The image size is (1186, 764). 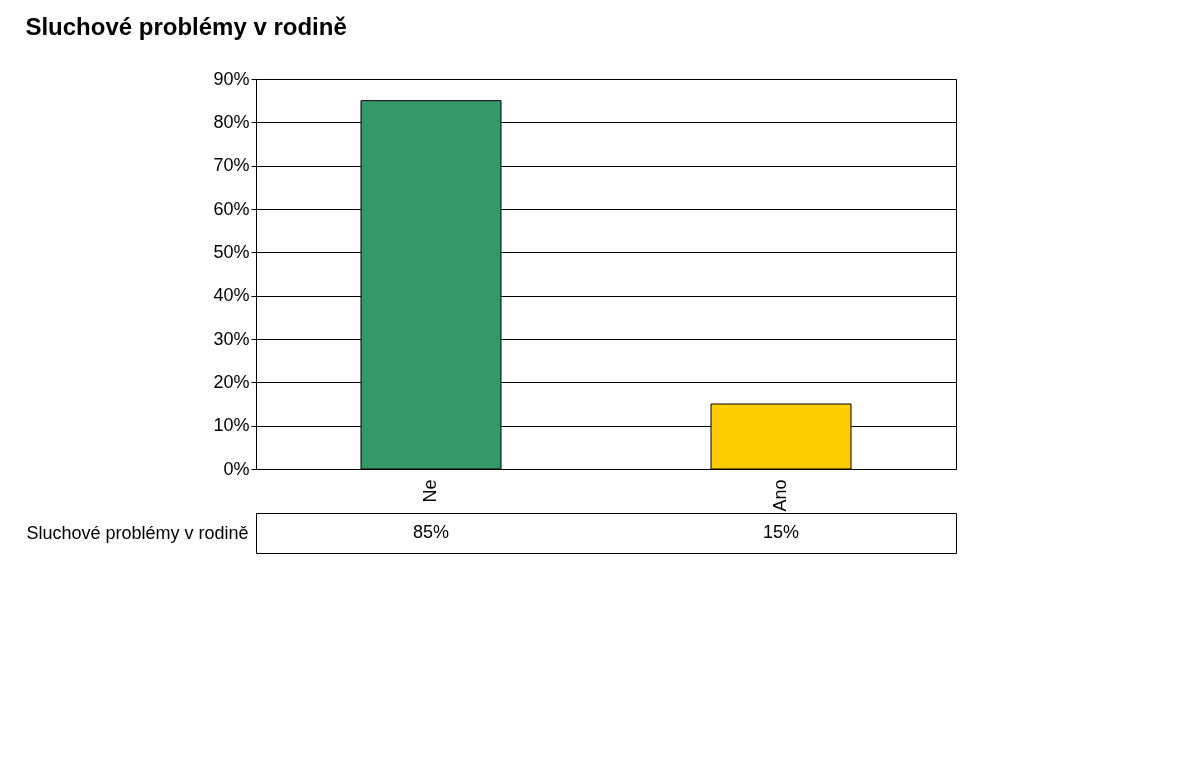 I want to click on y-tick-label: 20%, so click(x=231, y=381).